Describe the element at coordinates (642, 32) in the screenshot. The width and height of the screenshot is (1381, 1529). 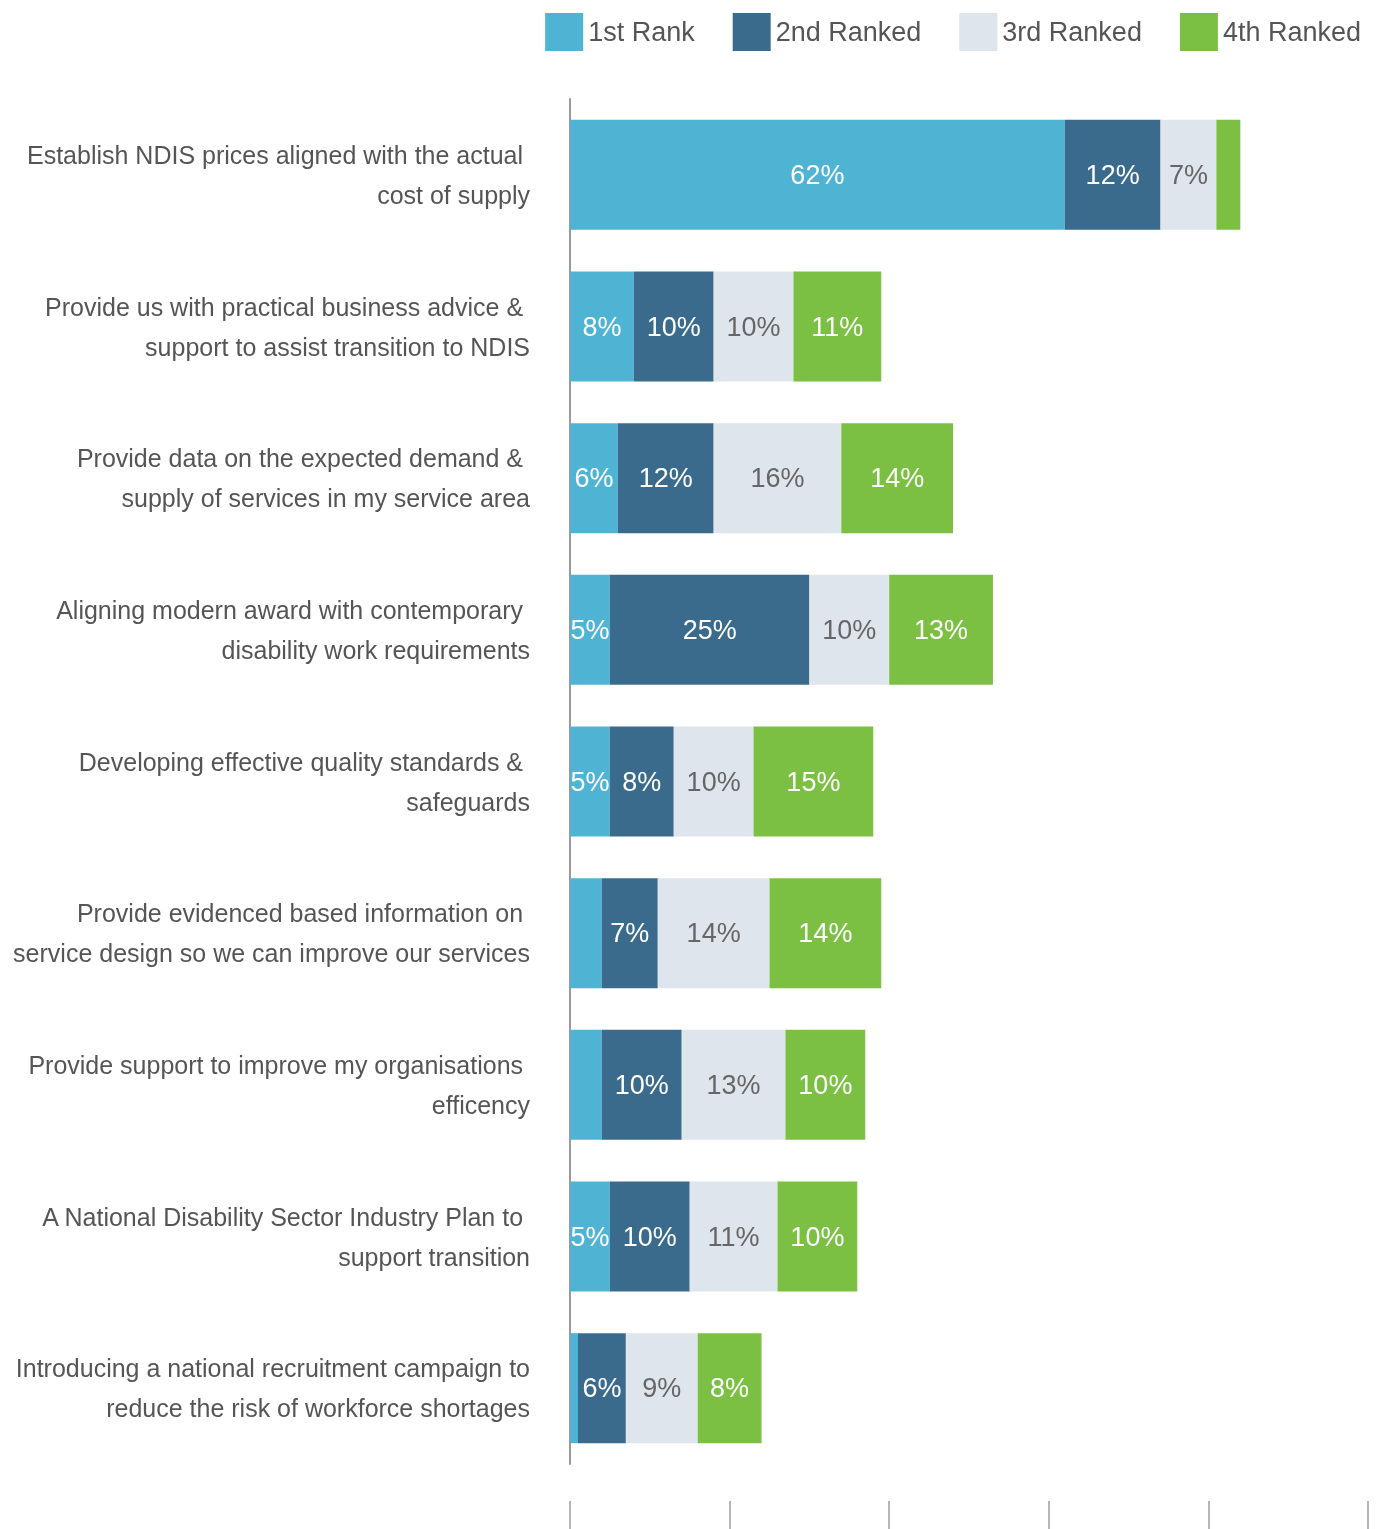
I see `legend-label: 1st Rank` at that location.